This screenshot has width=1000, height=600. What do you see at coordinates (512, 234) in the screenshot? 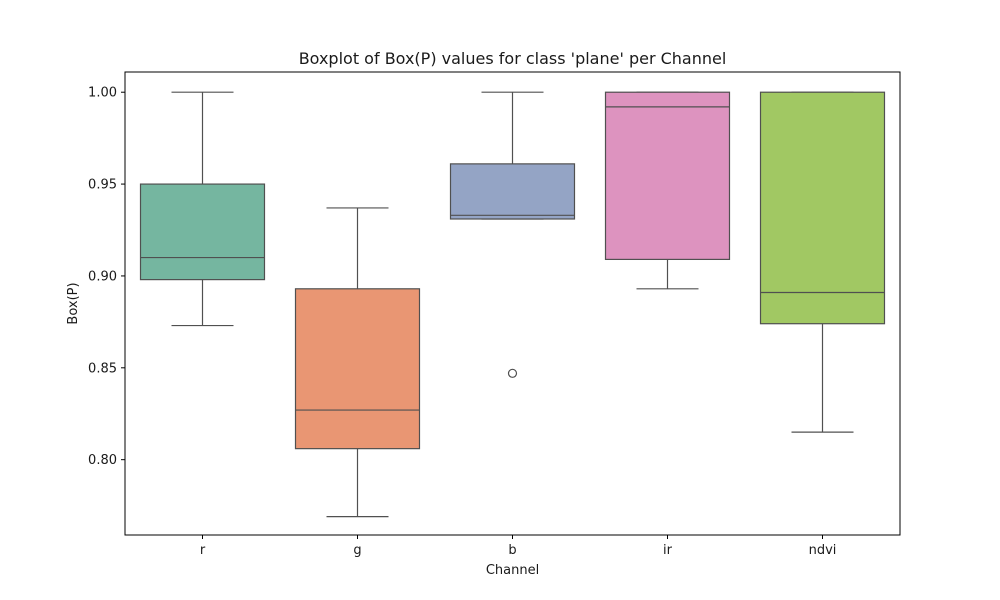
I see `box-group-b` at bounding box center [512, 234].